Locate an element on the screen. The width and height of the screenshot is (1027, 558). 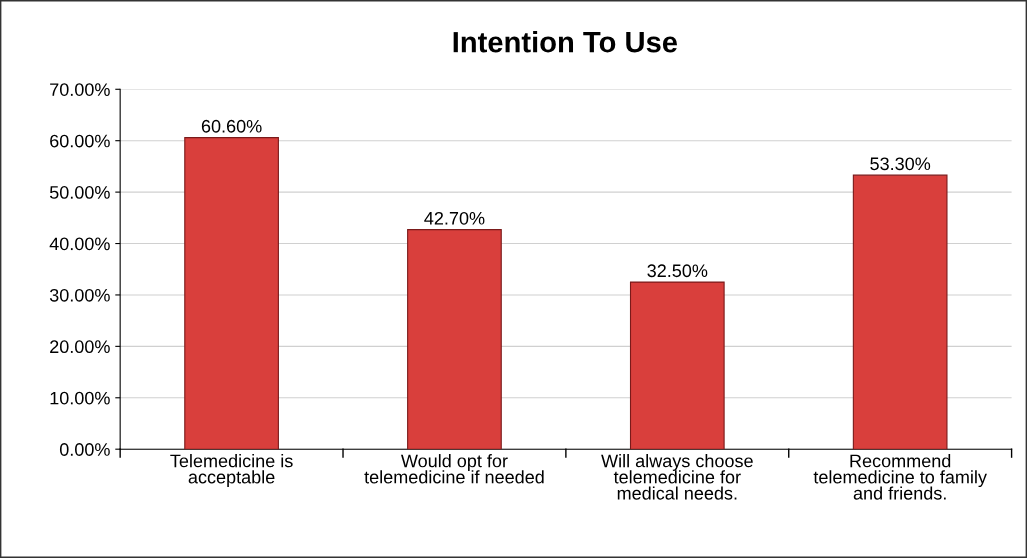
chart-title: Intention To Use is located at coordinates (565, 42).